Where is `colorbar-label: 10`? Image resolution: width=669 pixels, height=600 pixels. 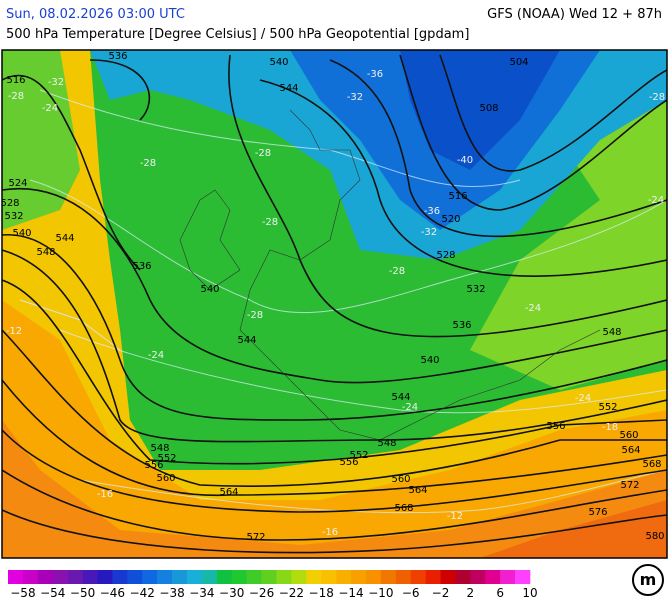 colorbar-label: 10 is located at coordinates (529, 593).